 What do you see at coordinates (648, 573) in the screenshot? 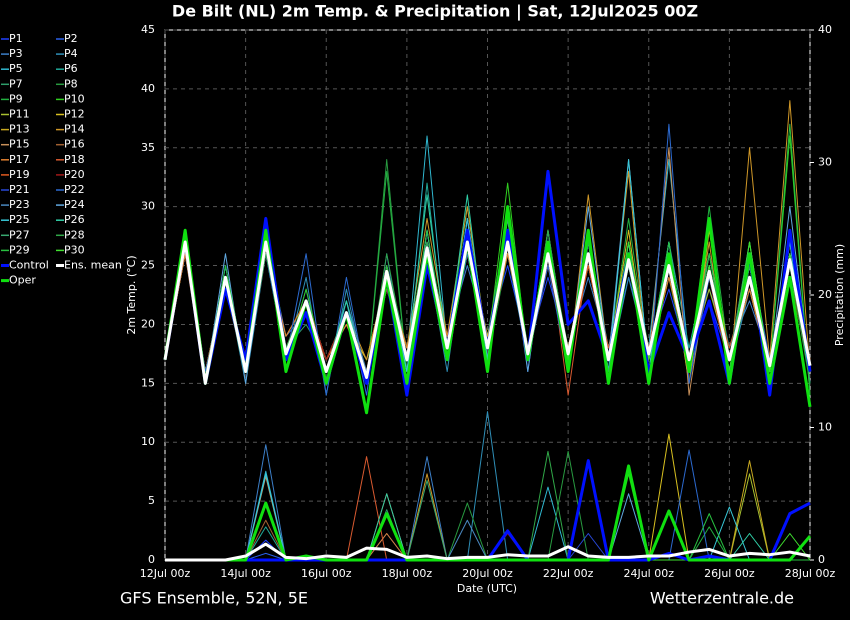
I see `x-tick-label: 24Jul 00z` at bounding box center [648, 573].